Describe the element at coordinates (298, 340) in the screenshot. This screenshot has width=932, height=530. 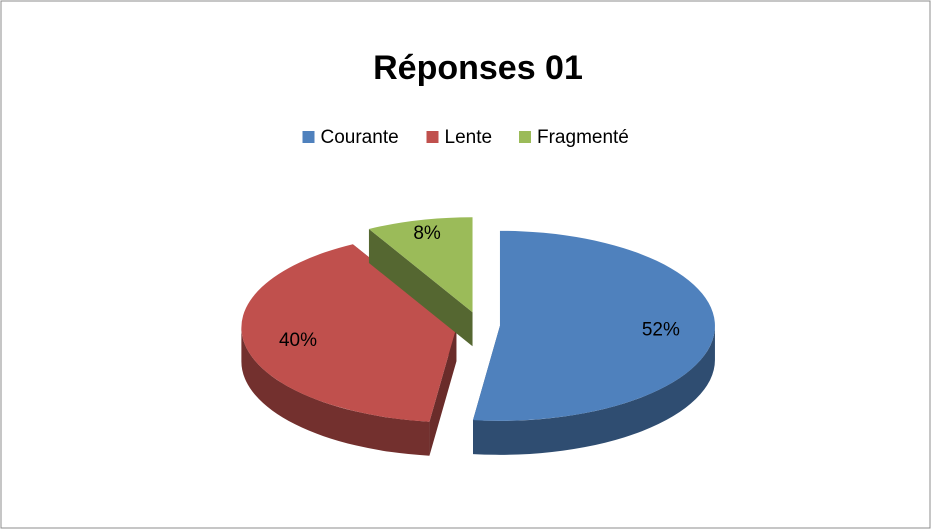
I see `data-label: 40%` at that location.